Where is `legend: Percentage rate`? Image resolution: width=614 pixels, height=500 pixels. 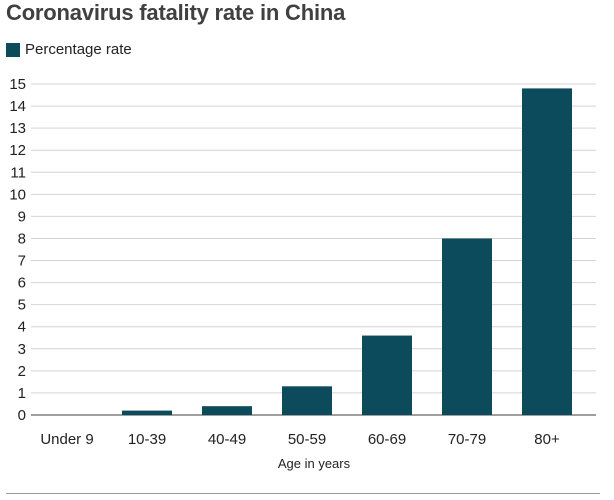 legend: Percentage rate is located at coordinates (69, 49).